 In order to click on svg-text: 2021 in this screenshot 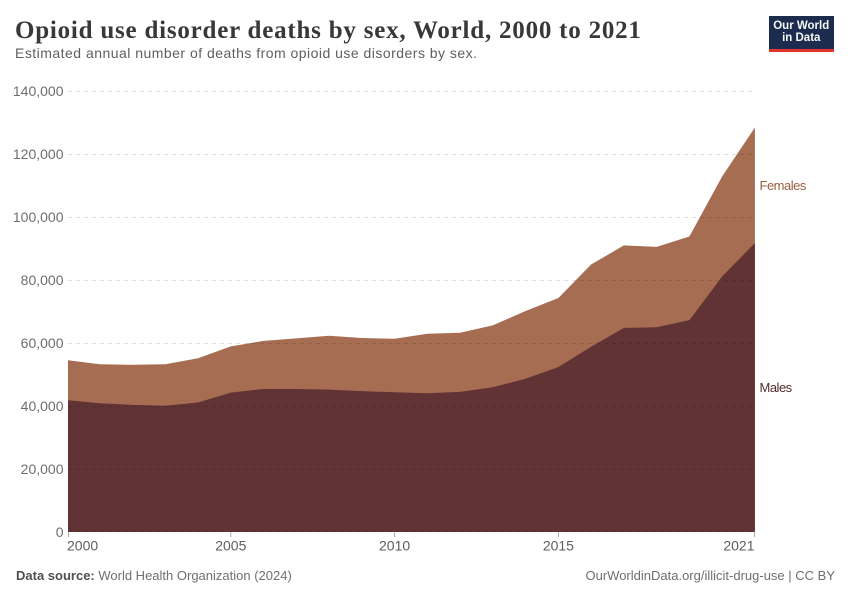, I will do `click(738, 546)`.